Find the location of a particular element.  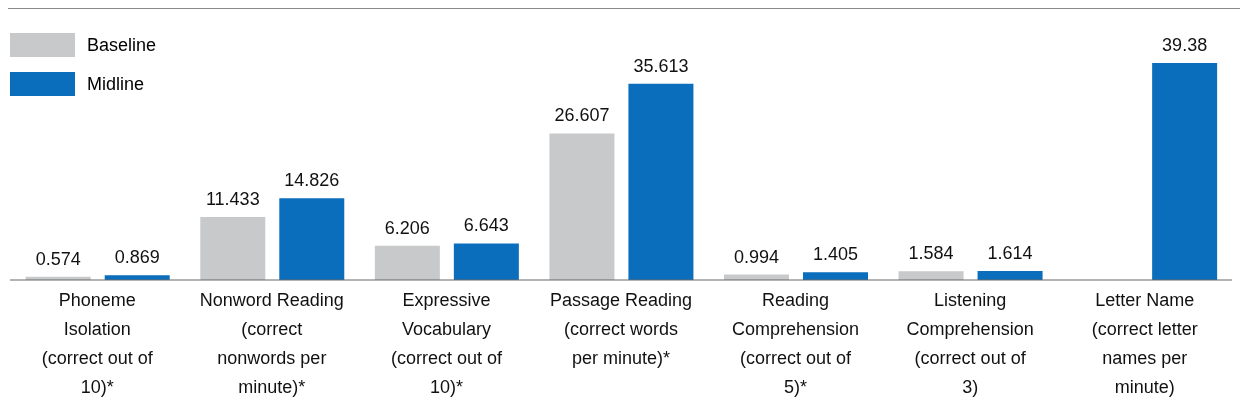

data-label: 0.994 is located at coordinates (756, 256).